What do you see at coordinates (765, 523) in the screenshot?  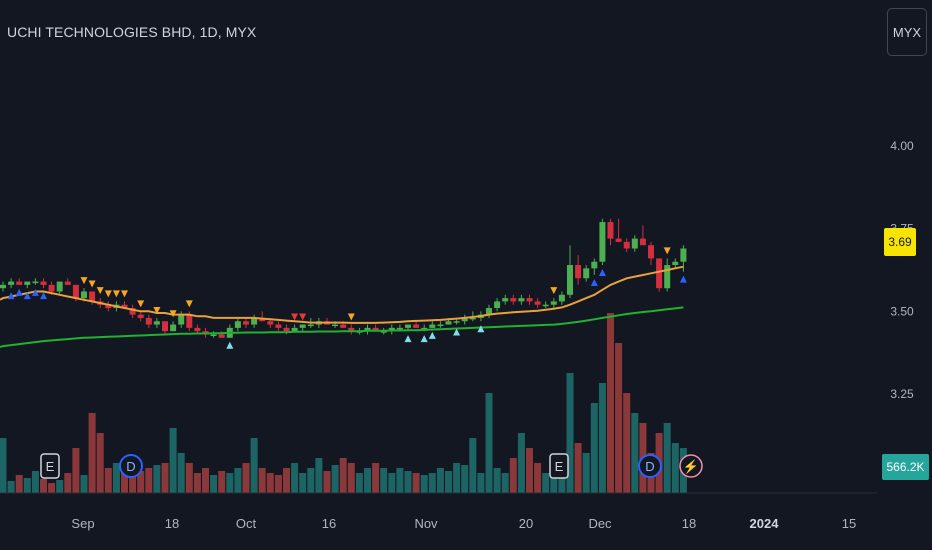 I see `time-tick-label: 2024` at bounding box center [765, 523].